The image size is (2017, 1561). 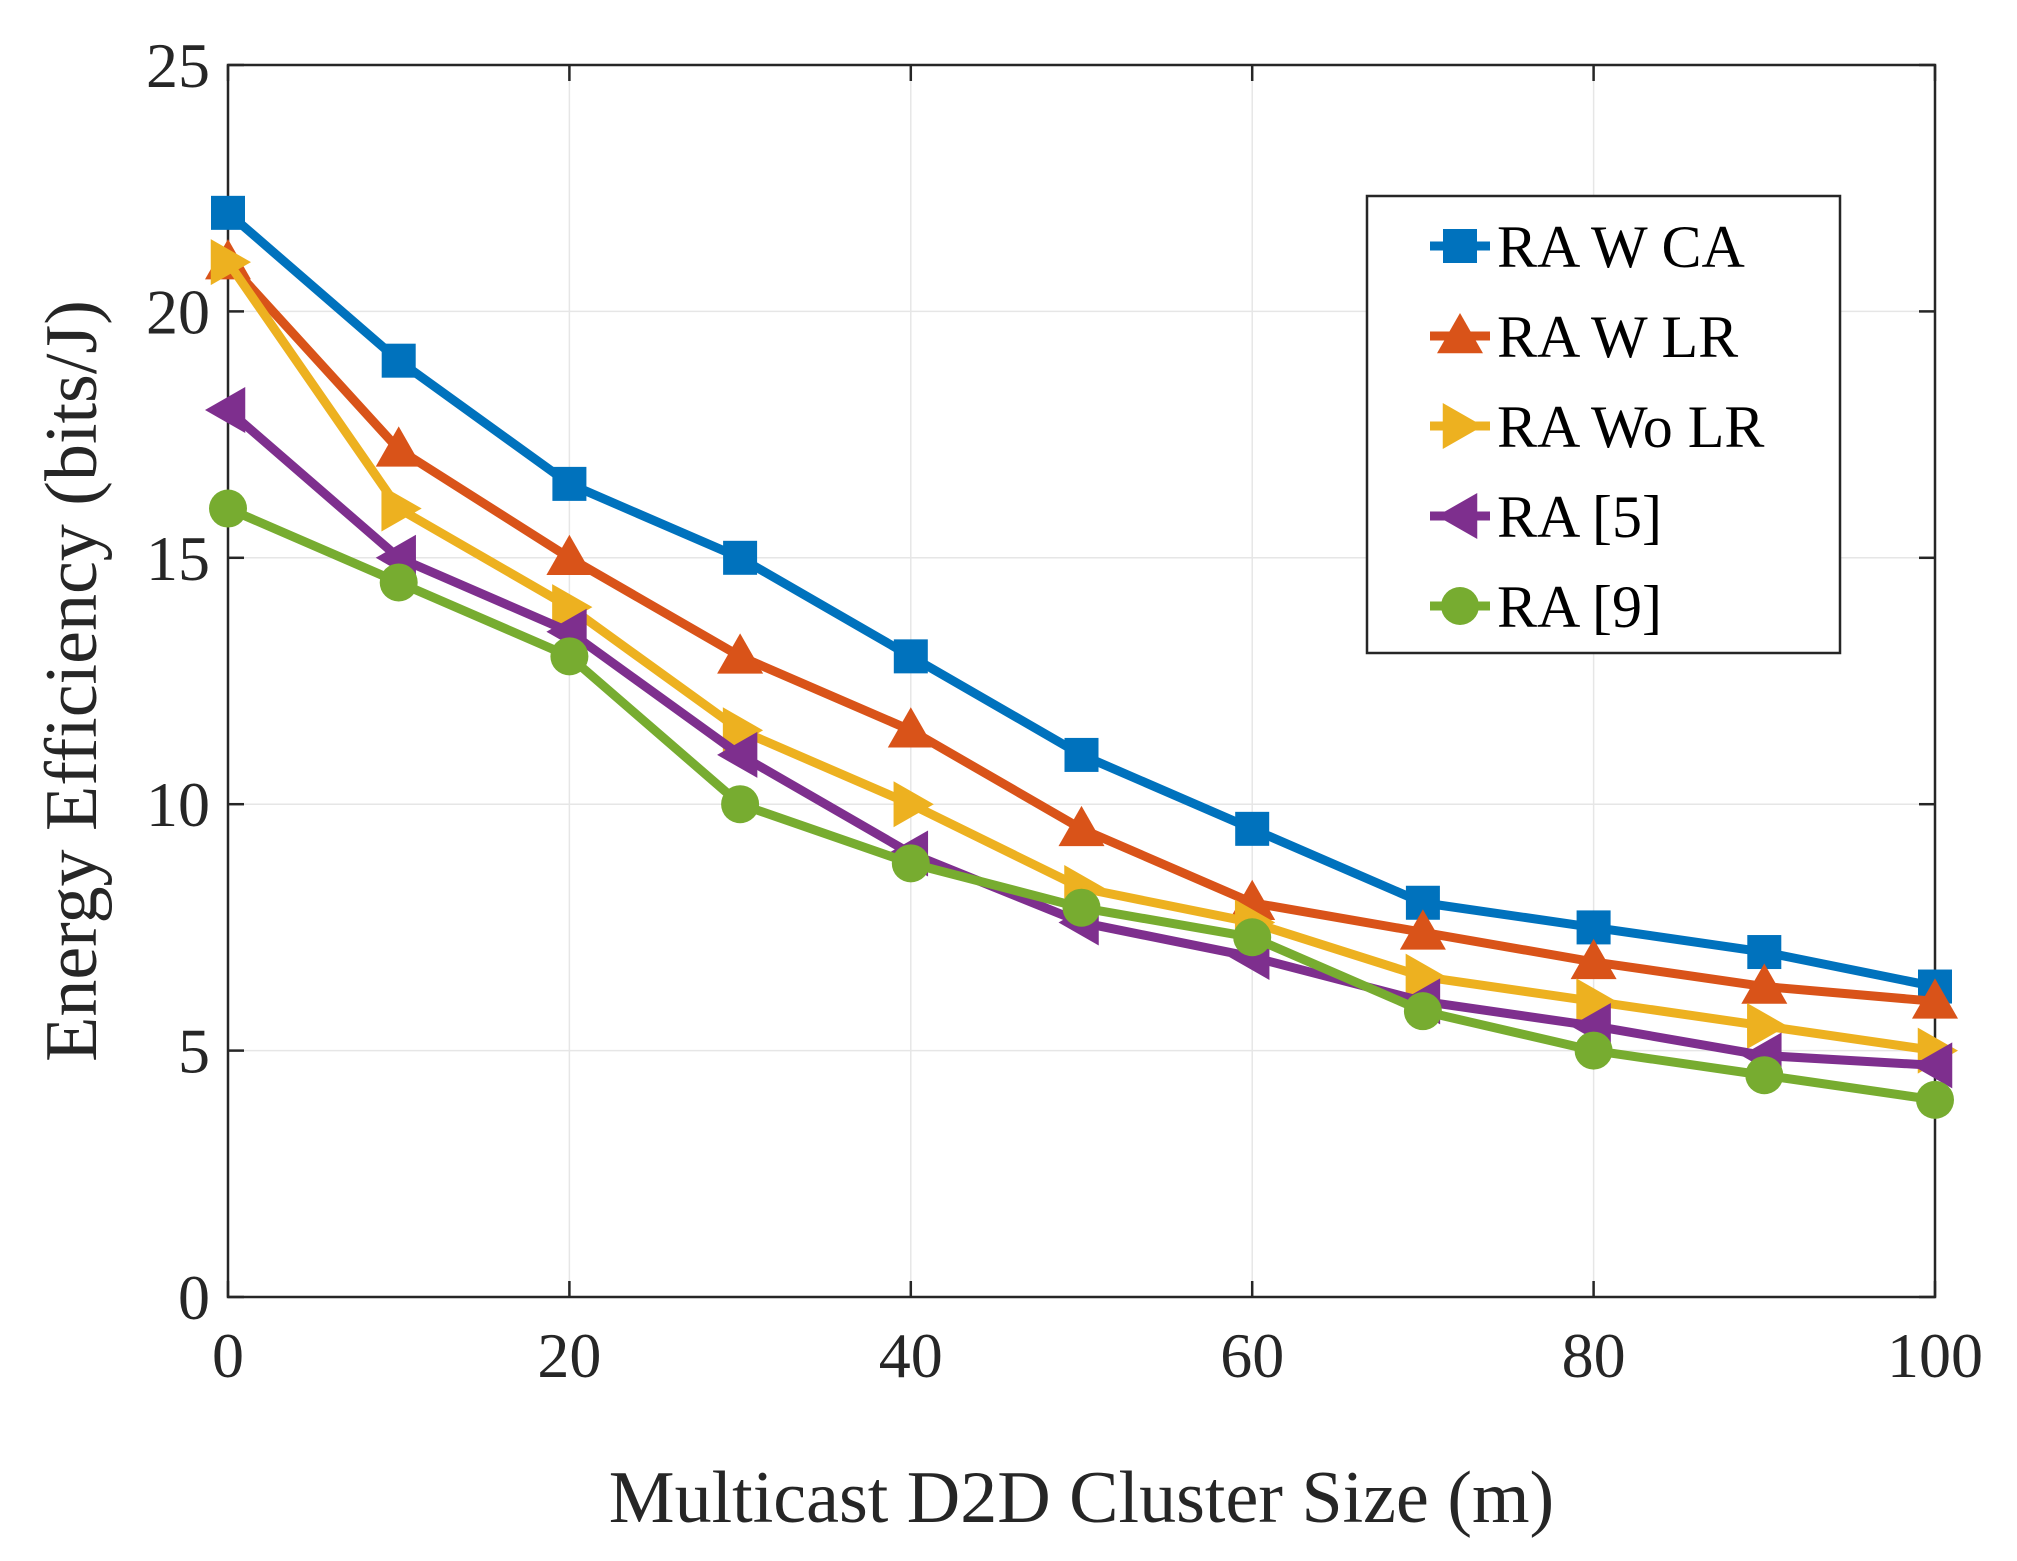 What do you see at coordinates (1579, 517) in the screenshot?
I see `legend-label: RA [5]` at bounding box center [1579, 517].